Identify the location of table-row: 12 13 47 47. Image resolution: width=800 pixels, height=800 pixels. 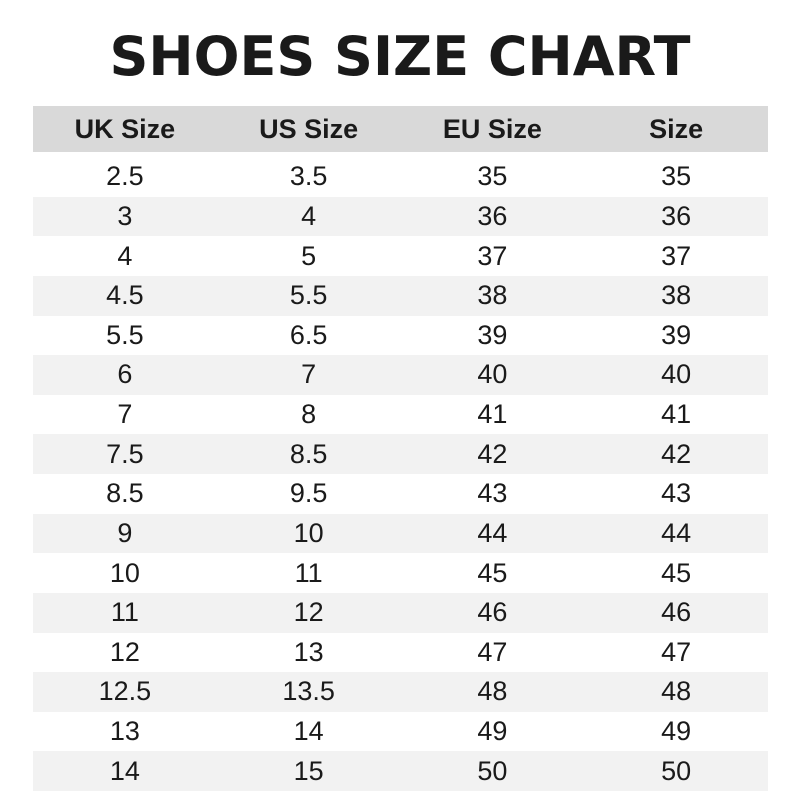
(400, 653).